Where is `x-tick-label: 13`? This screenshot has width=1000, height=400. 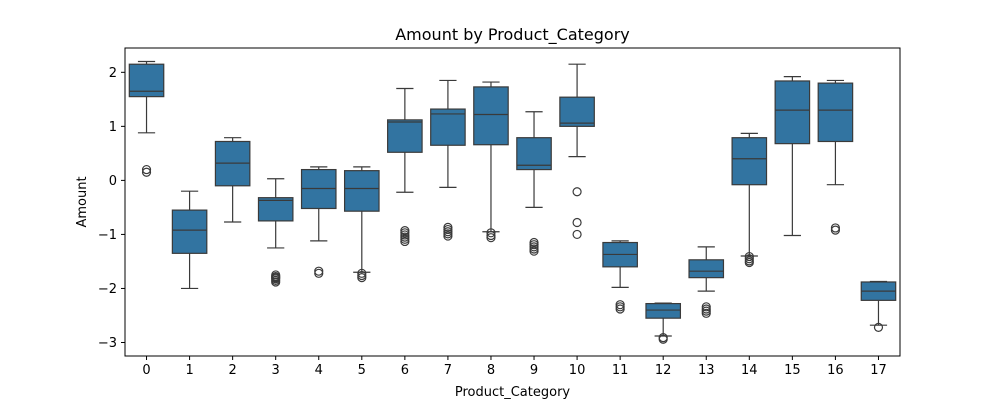
x-tick-label: 13 is located at coordinates (706, 370).